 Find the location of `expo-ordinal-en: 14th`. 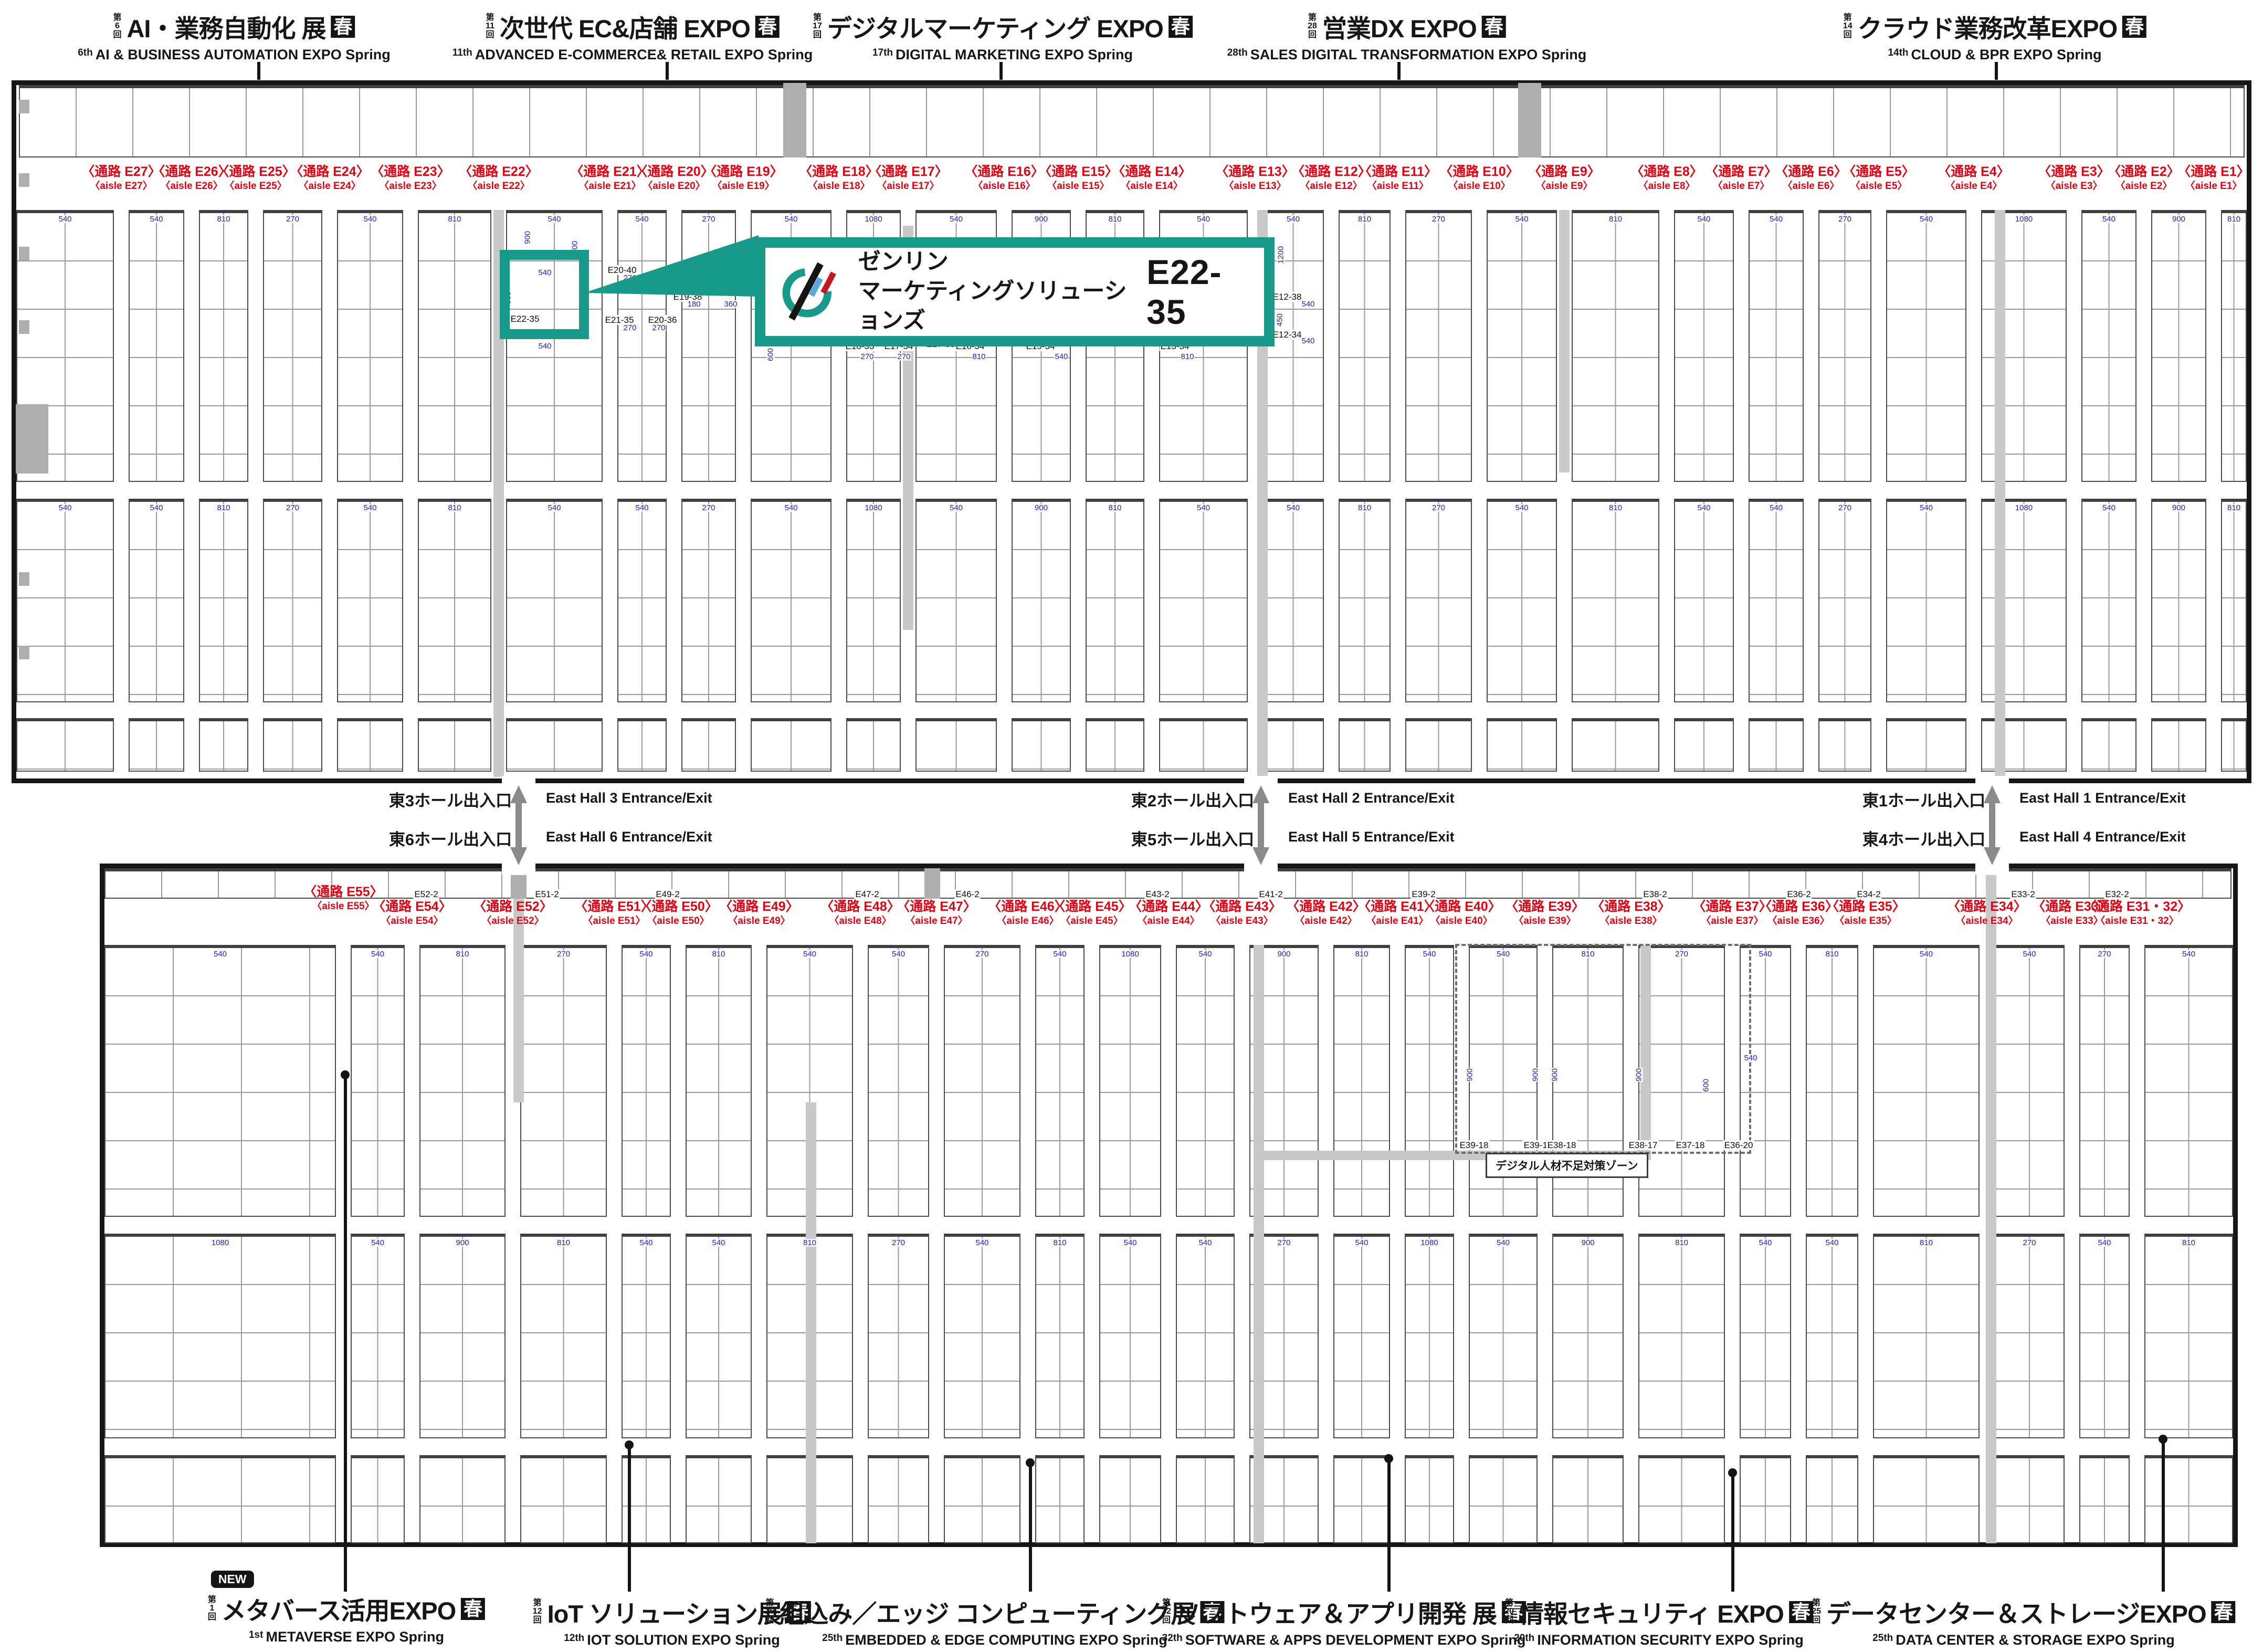

expo-ordinal-en: 14th is located at coordinates (1899, 53).